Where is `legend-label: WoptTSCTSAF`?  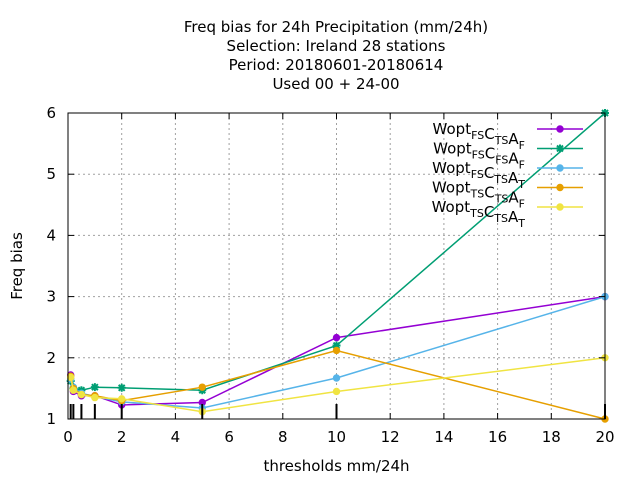 legend-label: WoptTSCTSAF is located at coordinates (478, 195).